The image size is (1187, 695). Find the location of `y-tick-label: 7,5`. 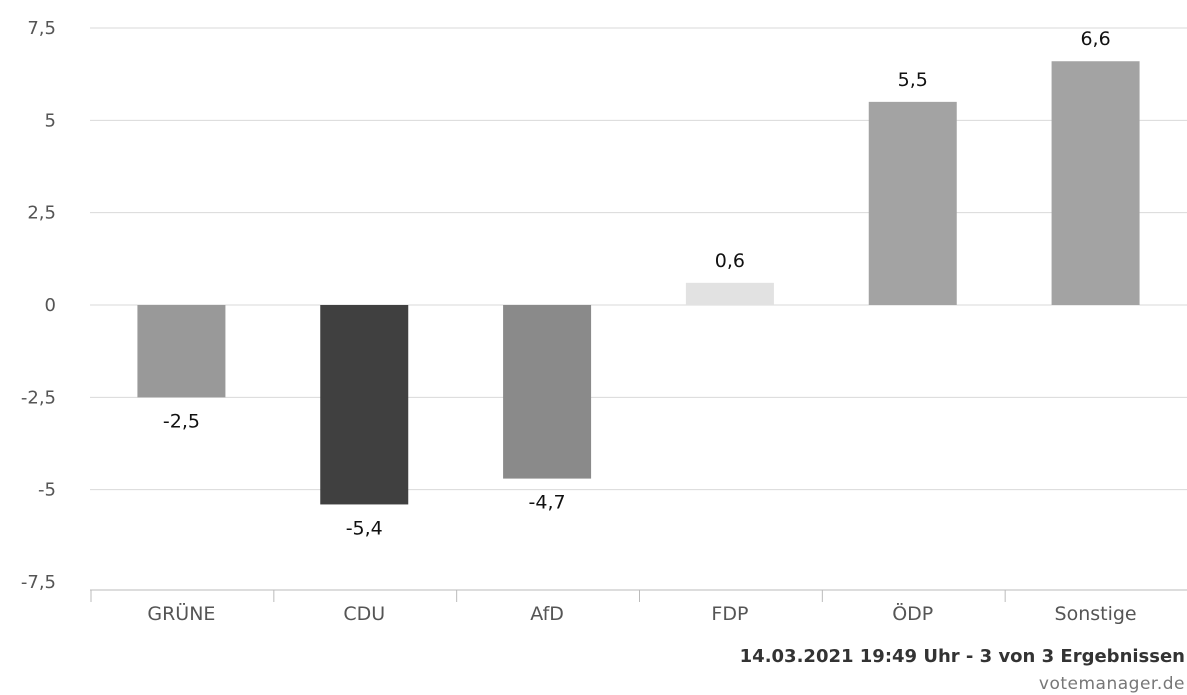

y-tick-label: 7,5 is located at coordinates (41, 28).